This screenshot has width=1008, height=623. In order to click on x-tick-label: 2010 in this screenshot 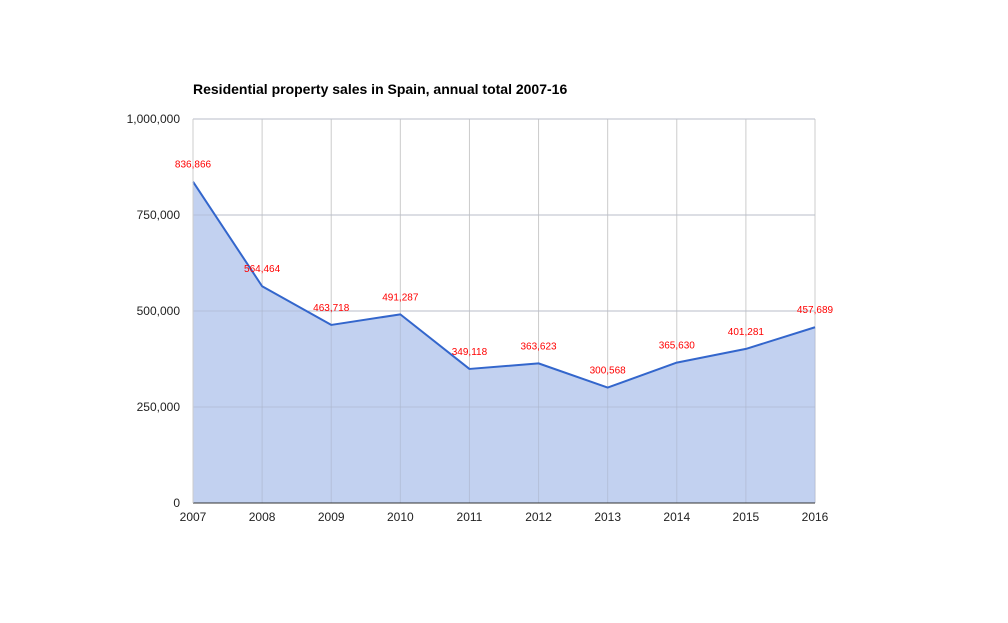, I will do `click(400, 517)`.